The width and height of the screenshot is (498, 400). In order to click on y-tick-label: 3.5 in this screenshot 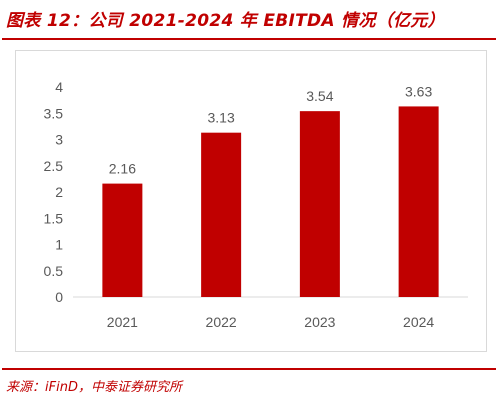, I will do `click(54, 113)`.